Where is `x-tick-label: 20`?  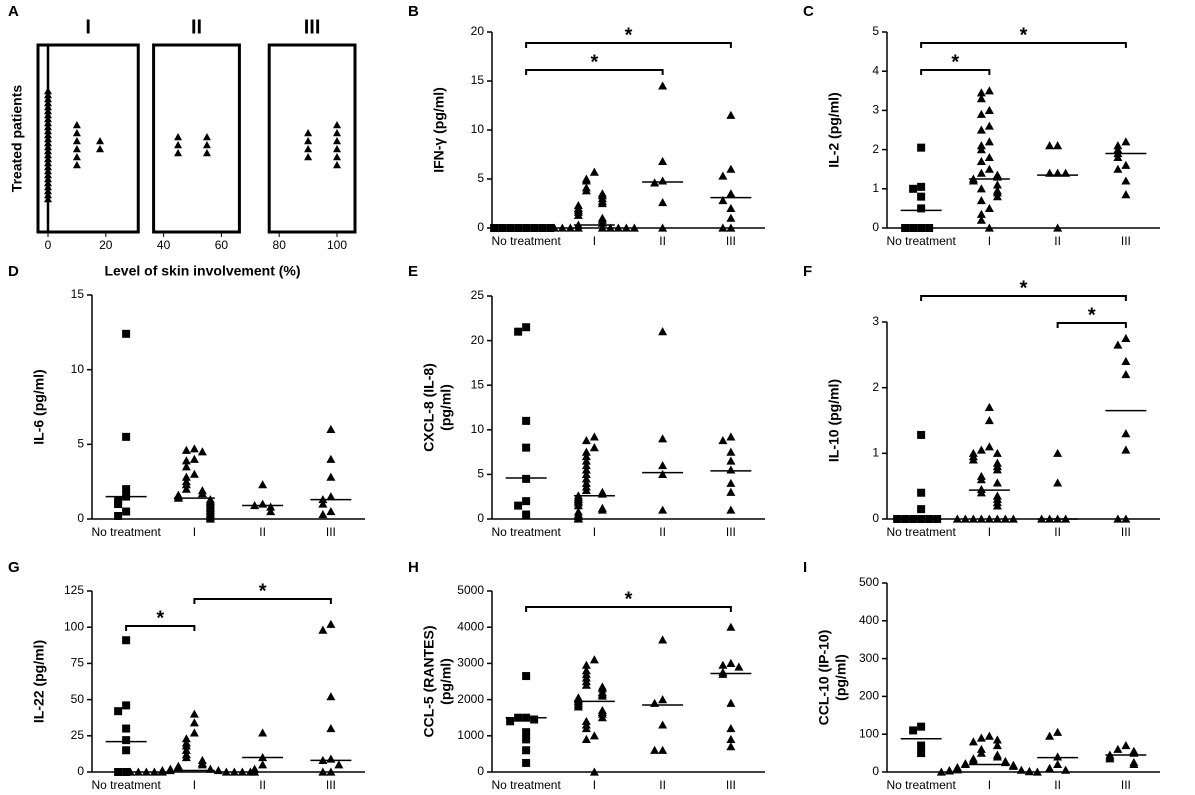 x-tick-label: 20 is located at coordinates (106, 245).